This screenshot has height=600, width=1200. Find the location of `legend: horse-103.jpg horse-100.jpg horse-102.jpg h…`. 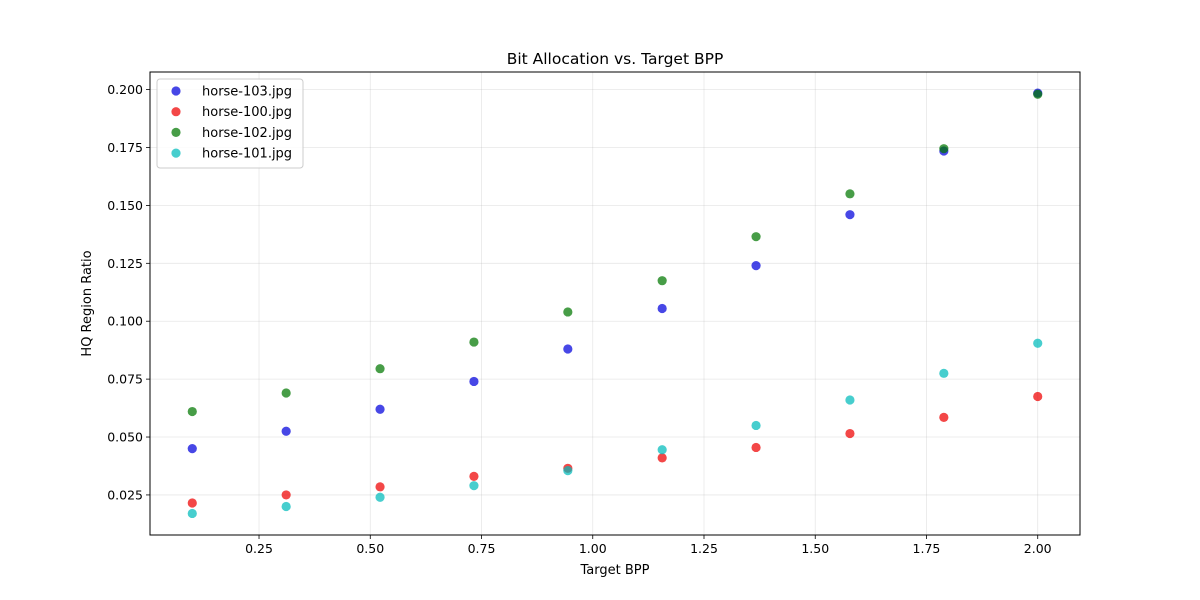

legend: horse-103.jpg horse-100.jpg horse-102.jpg h… is located at coordinates (230, 123).